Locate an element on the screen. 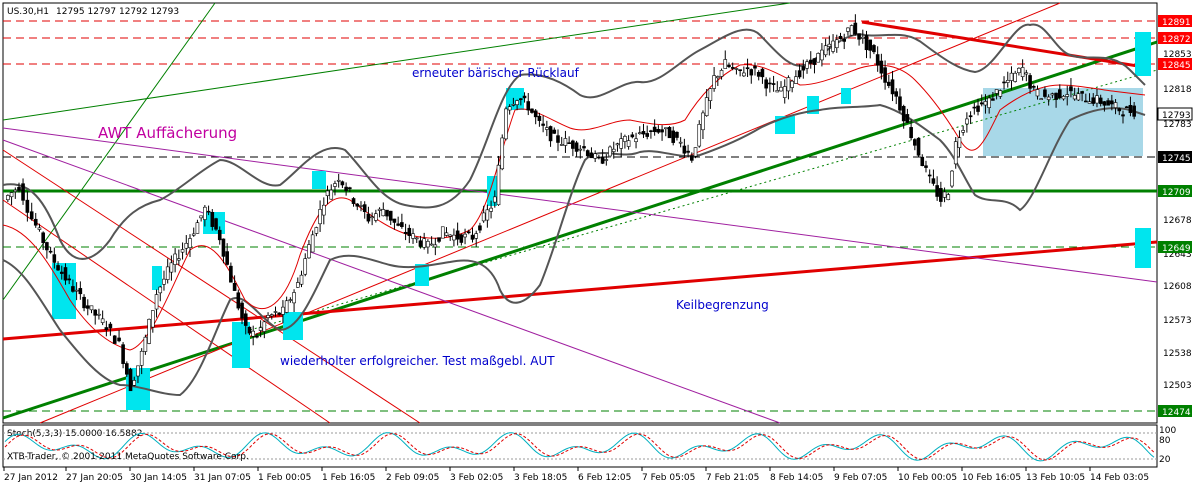 This screenshot has height=487, width=1194. price-tag-box is located at coordinates (1175, 411).